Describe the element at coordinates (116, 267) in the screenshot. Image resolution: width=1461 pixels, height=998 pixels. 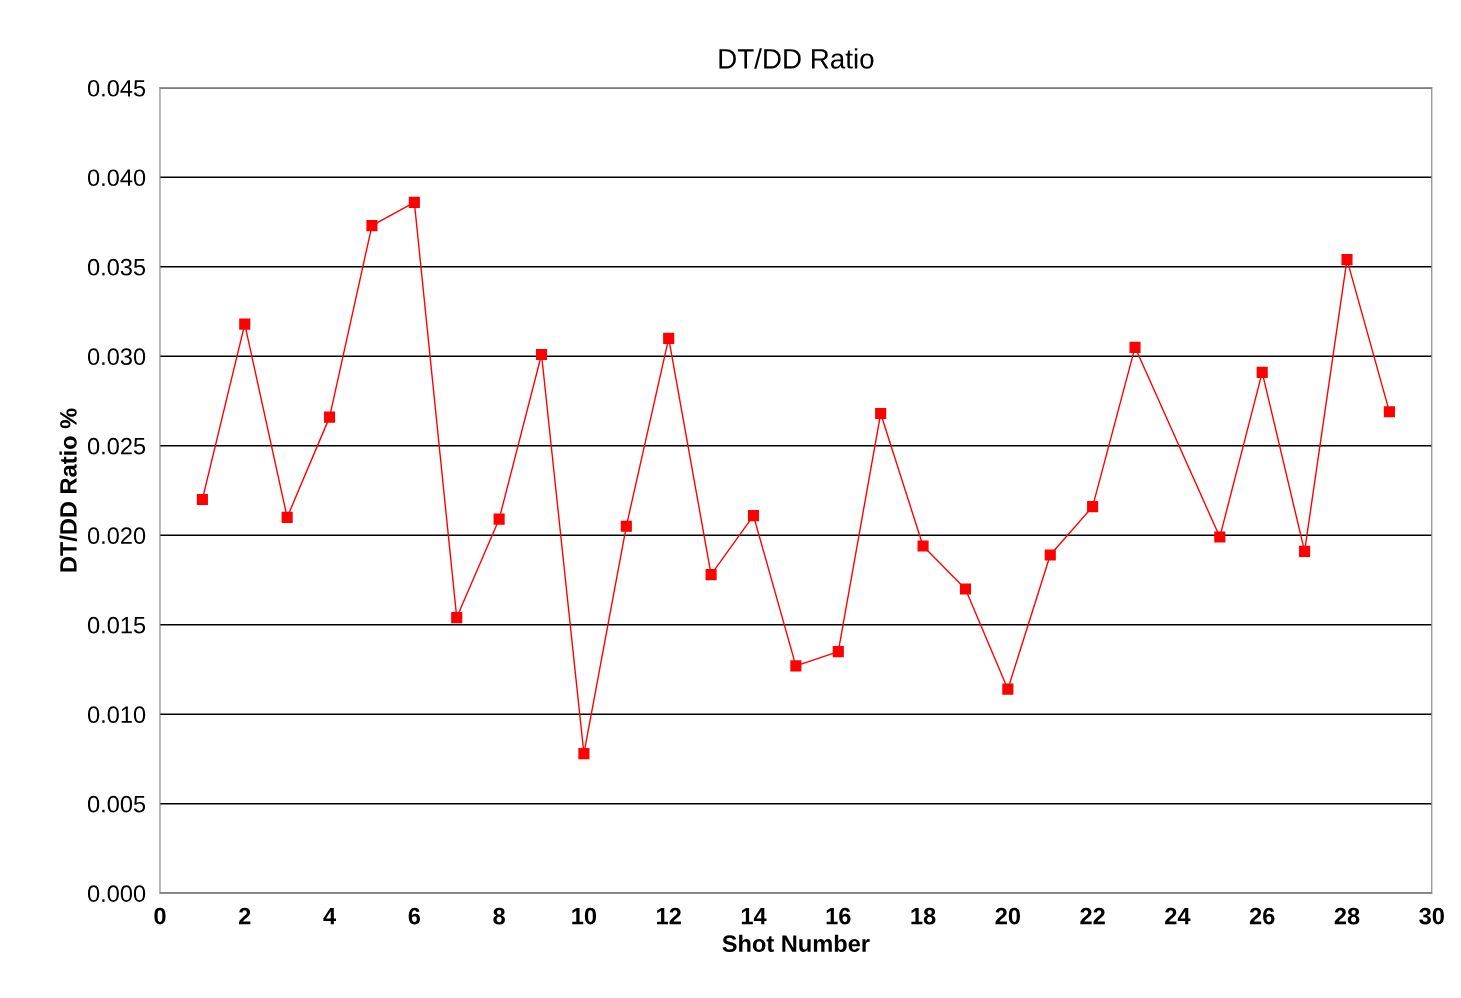
I see `y-tick-label: 0.035` at that location.